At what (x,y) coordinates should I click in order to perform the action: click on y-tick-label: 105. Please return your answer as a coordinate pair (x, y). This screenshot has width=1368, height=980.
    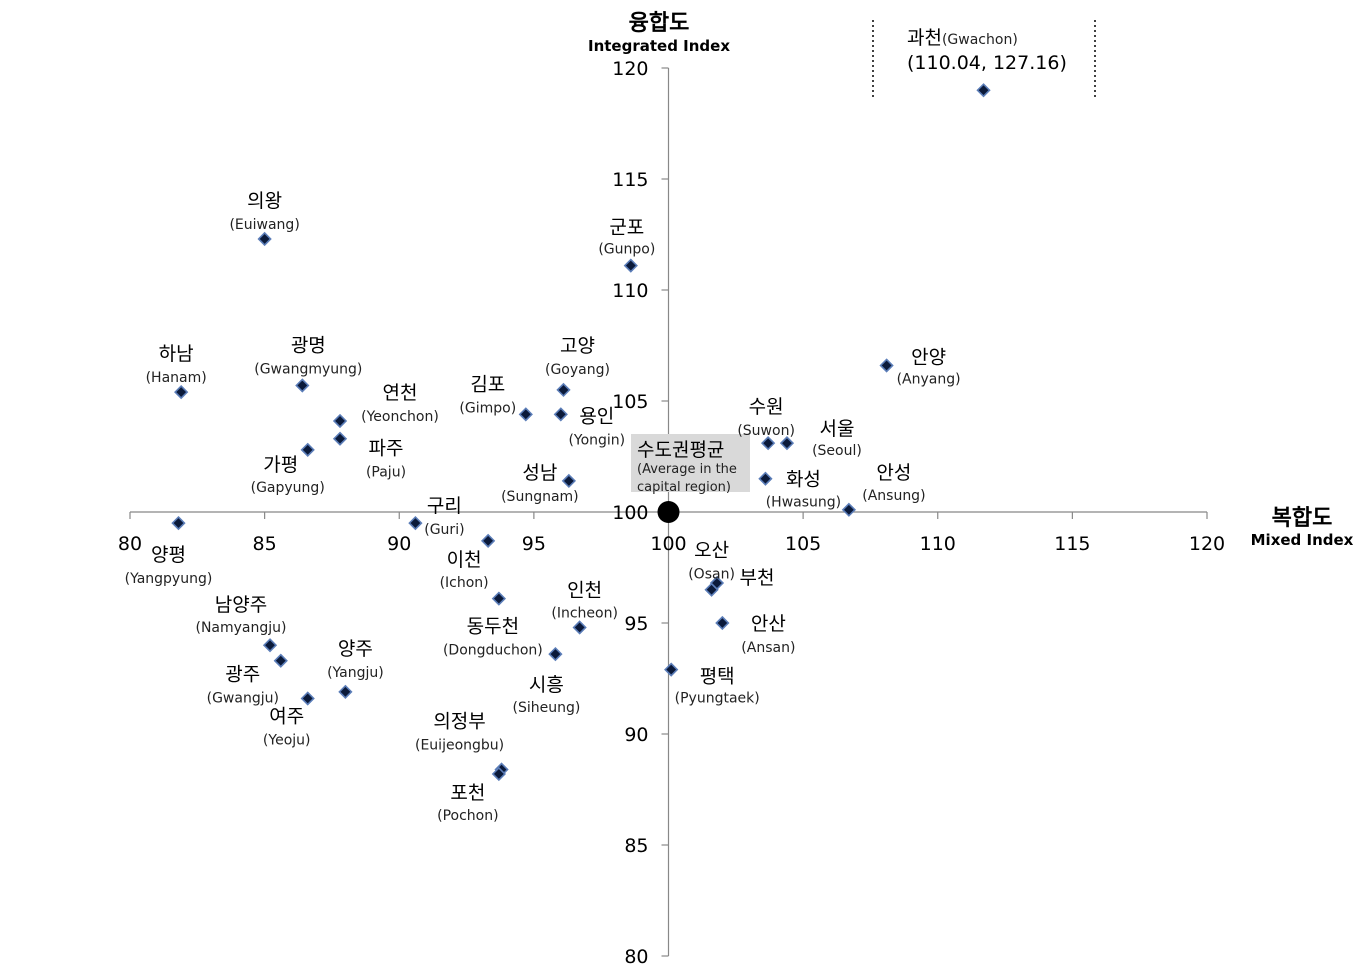
    Looking at the image, I should click on (630, 402).